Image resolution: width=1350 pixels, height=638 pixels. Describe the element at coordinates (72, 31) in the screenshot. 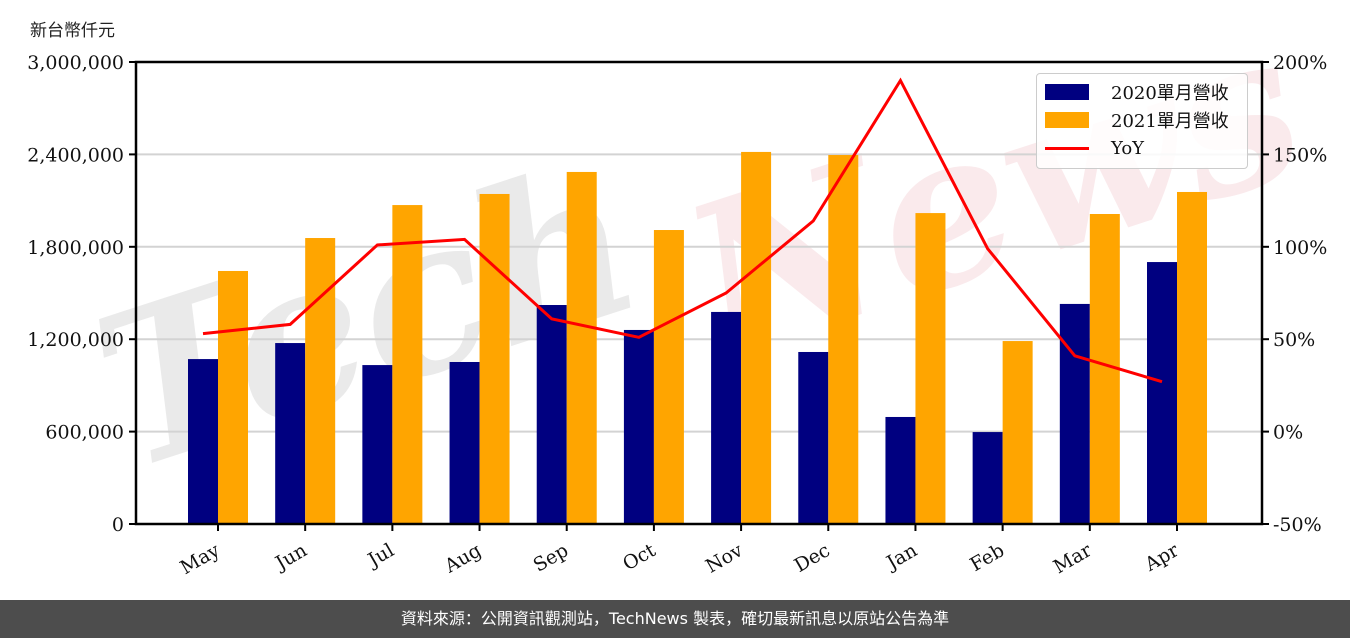

I see `y-axis-unit-label: 新台幣仟元` at that location.